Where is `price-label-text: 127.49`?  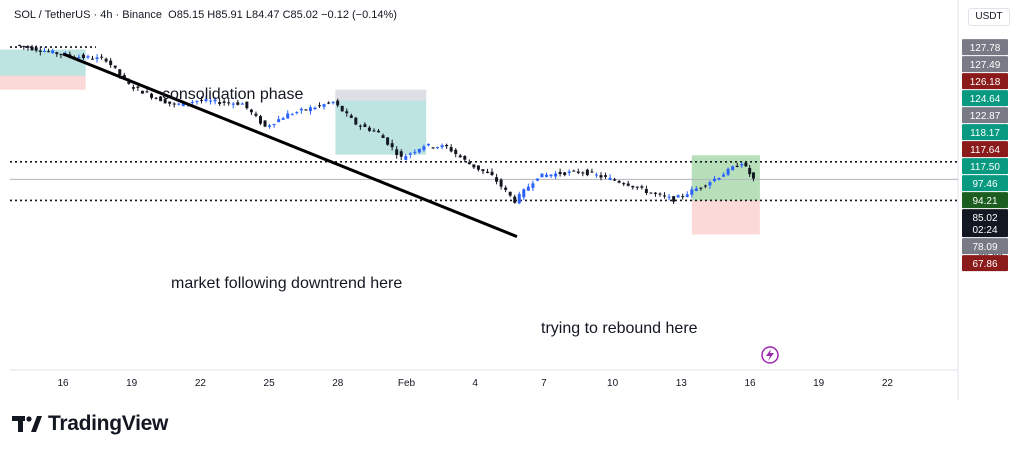
price-label-text: 127.49 is located at coordinates (985, 65).